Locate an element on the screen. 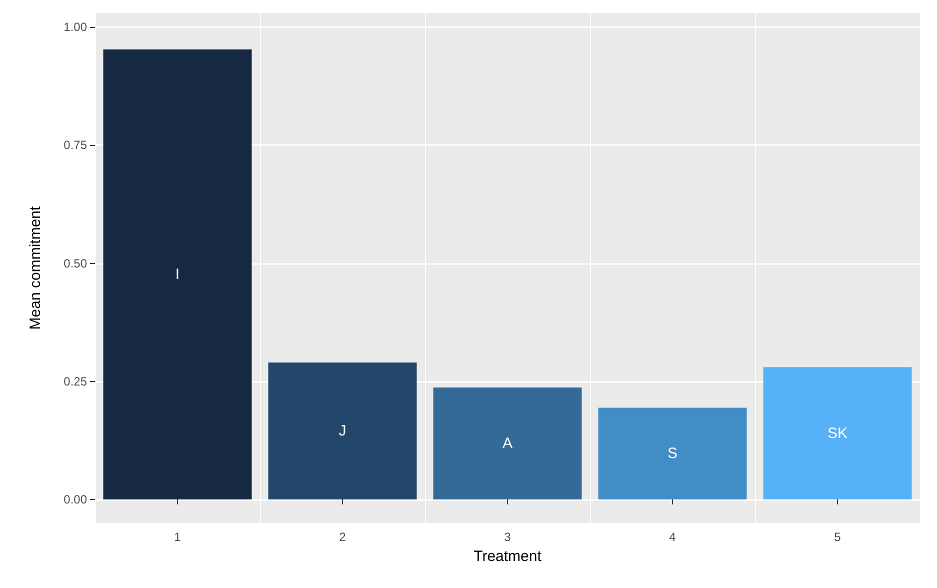 This screenshot has height=588, width=937. annotation: S is located at coordinates (672, 453).